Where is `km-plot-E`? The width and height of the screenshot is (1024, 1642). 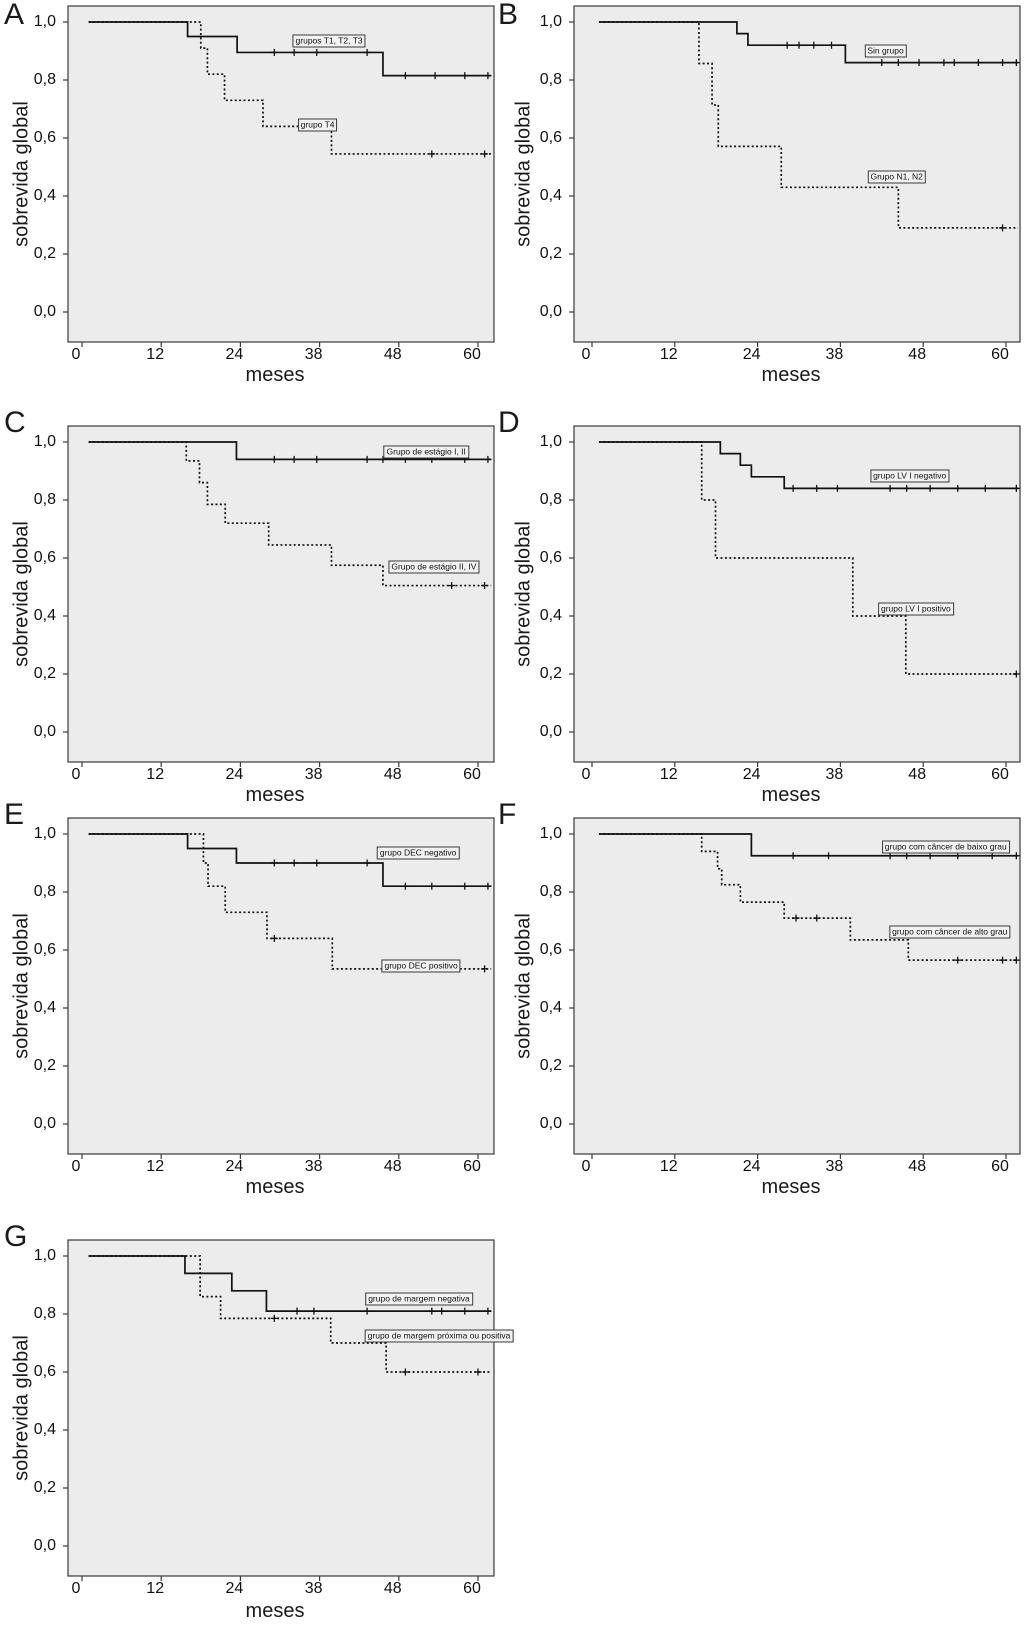
km-plot-E is located at coordinates (279, 988).